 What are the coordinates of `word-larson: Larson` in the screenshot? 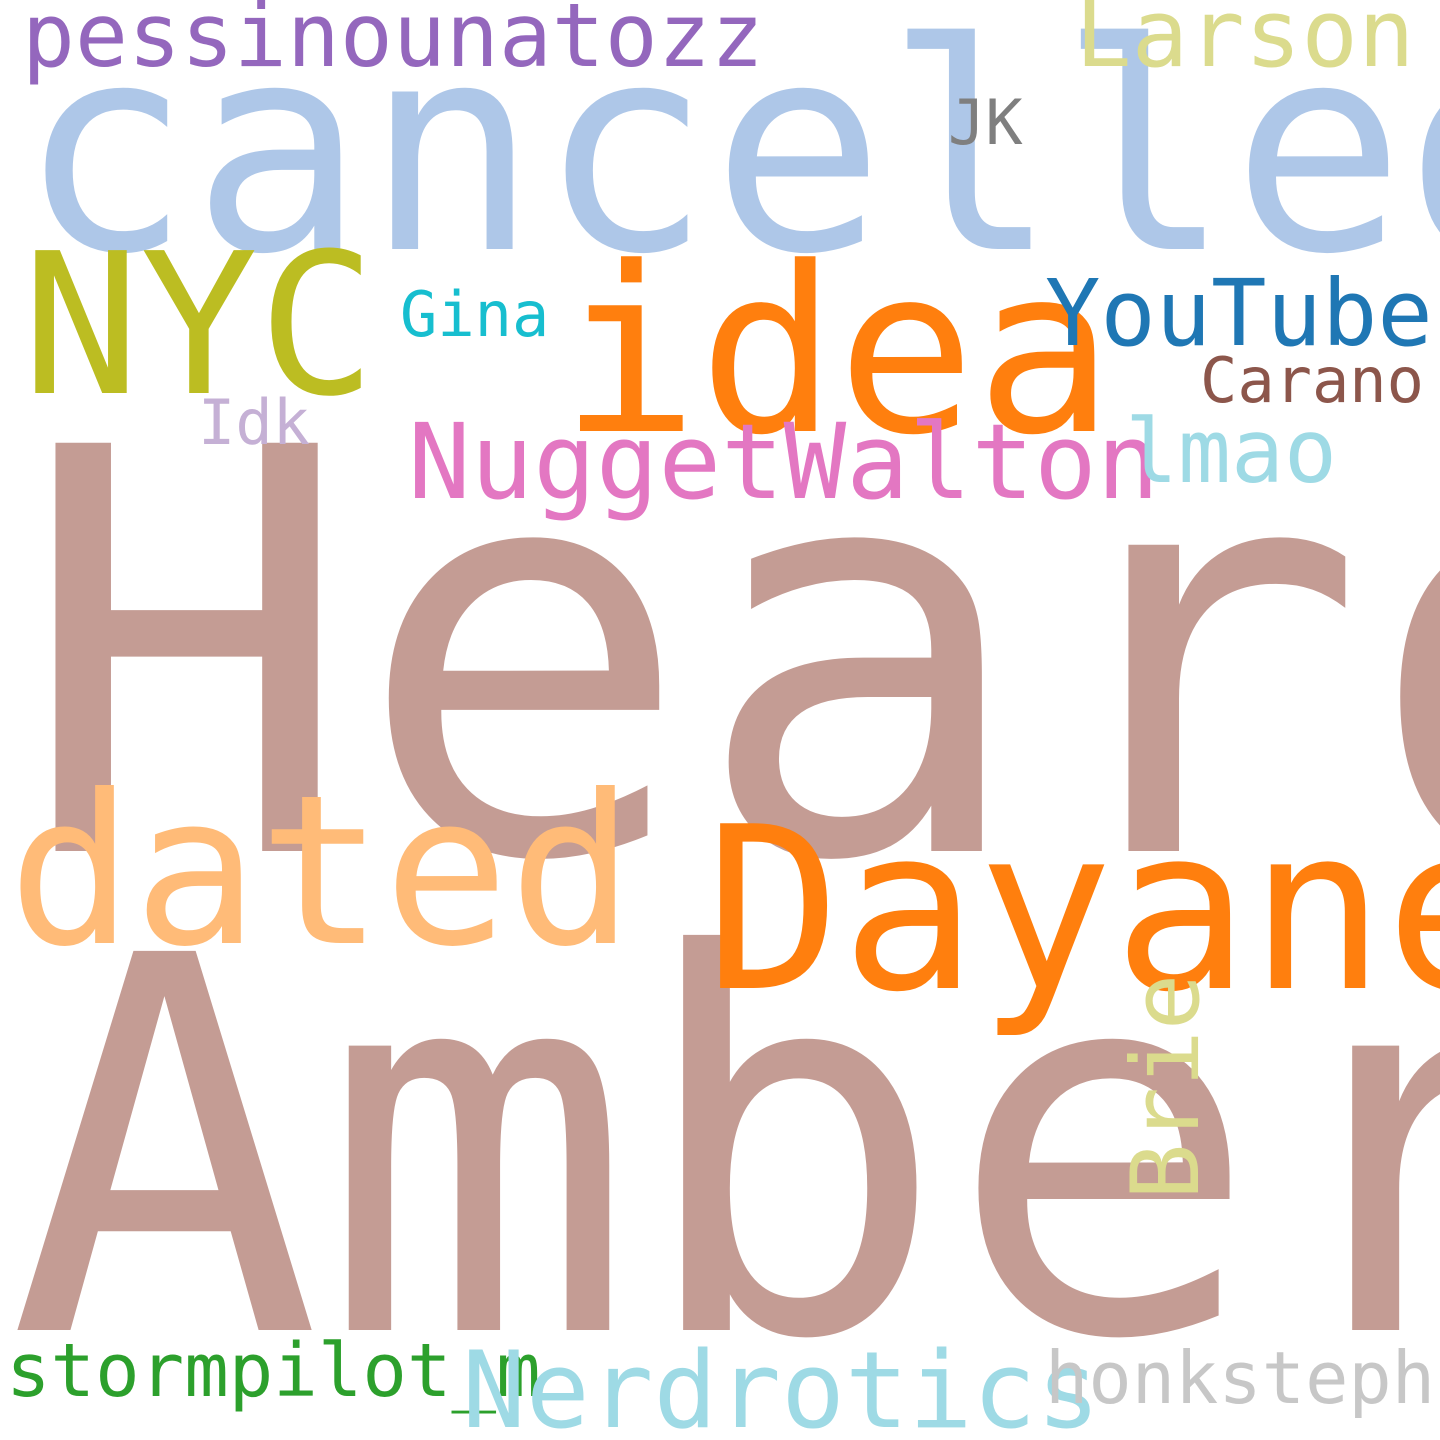 It's located at (1245, 44).